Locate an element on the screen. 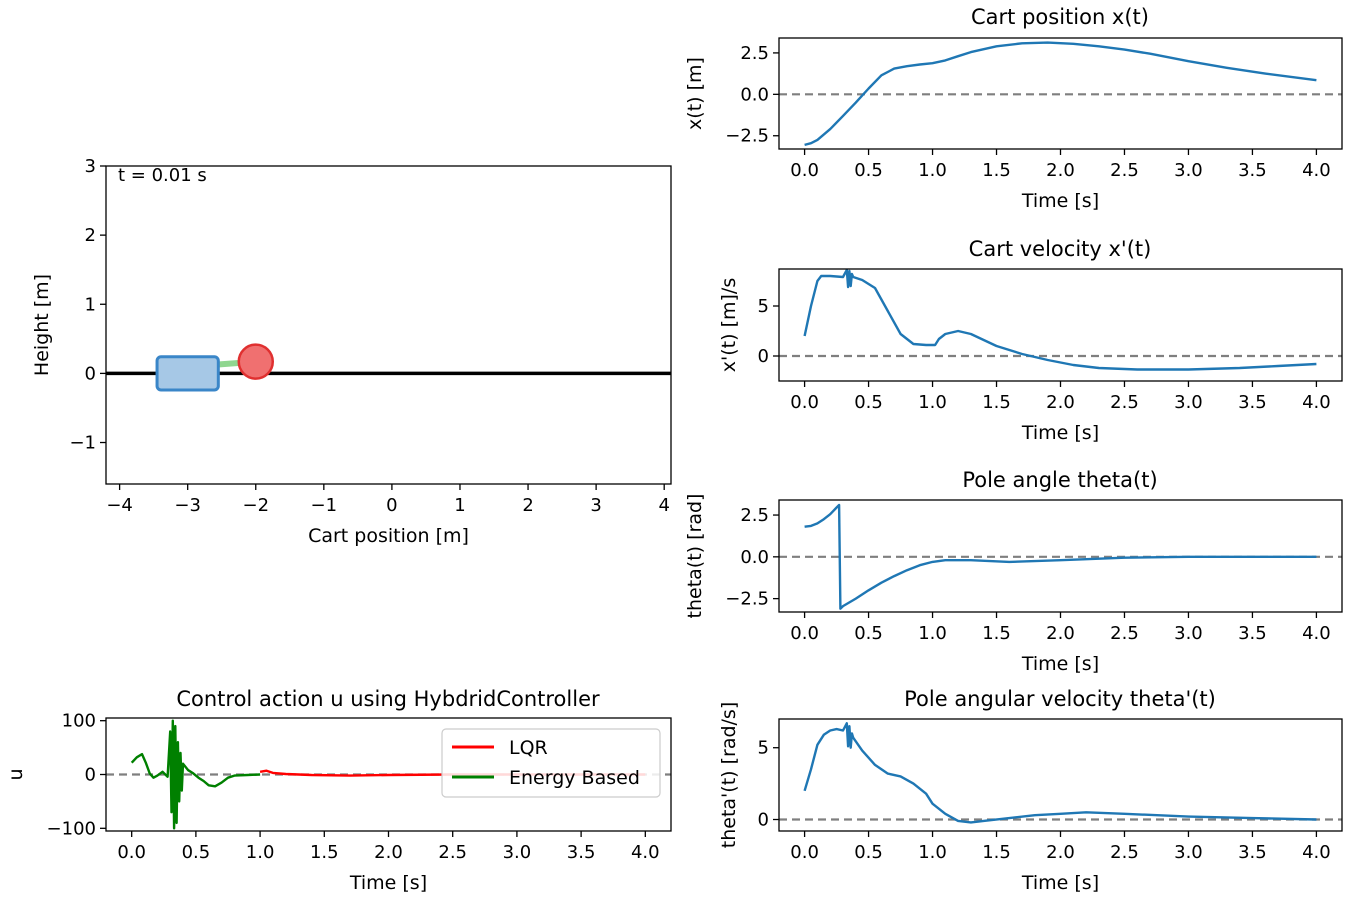  position-ytick-label: −2.5 is located at coordinates (747, 136).